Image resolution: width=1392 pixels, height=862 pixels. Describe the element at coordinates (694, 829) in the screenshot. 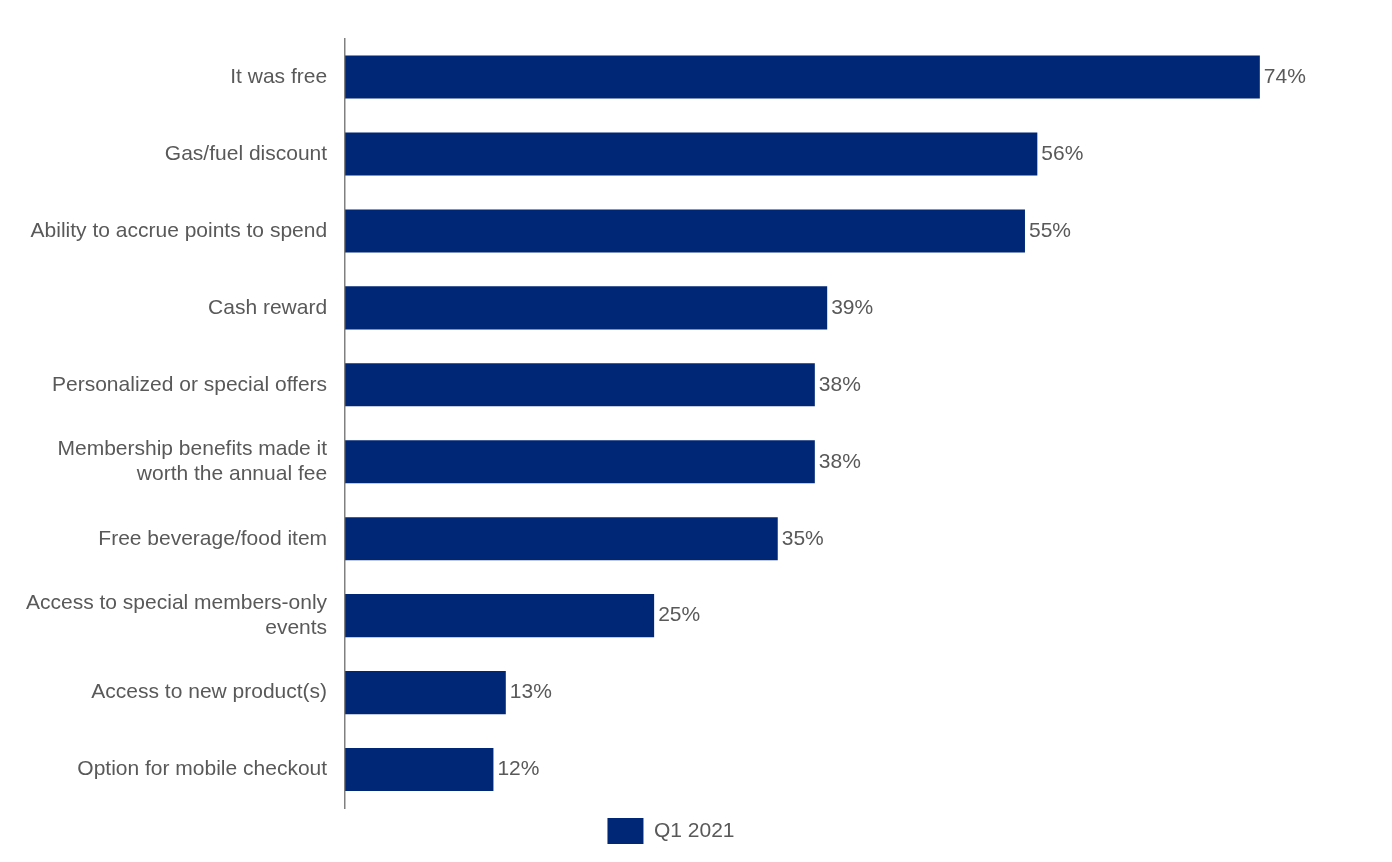

I see `legend-label: Q1 2021` at that location.